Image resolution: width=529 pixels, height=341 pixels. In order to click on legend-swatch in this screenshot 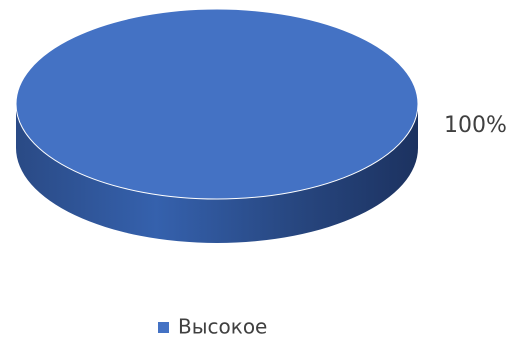, I will do `click(163, 327)`.